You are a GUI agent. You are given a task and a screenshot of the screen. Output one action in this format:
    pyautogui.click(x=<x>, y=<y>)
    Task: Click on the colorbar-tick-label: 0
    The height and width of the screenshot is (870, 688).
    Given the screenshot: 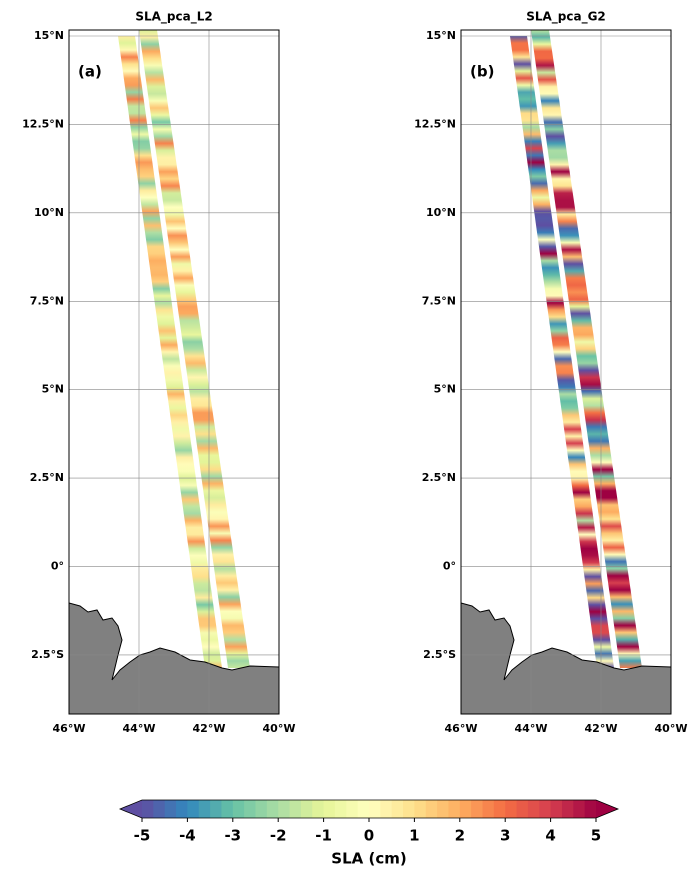 What is the action you would take?
    pyautogui.click(x=369, y=836)
    